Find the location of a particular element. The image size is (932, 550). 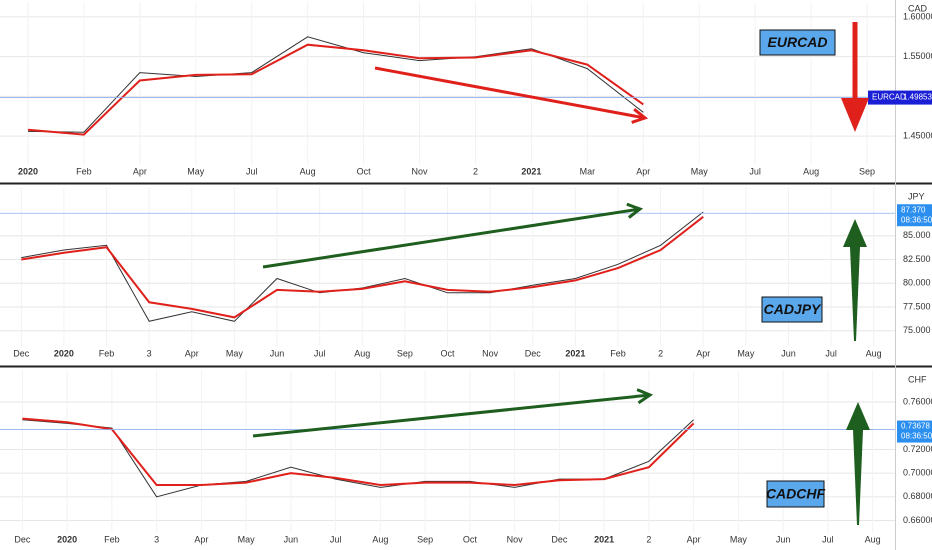

symbol-label: CADJPY is located at coordinates (793, 309).